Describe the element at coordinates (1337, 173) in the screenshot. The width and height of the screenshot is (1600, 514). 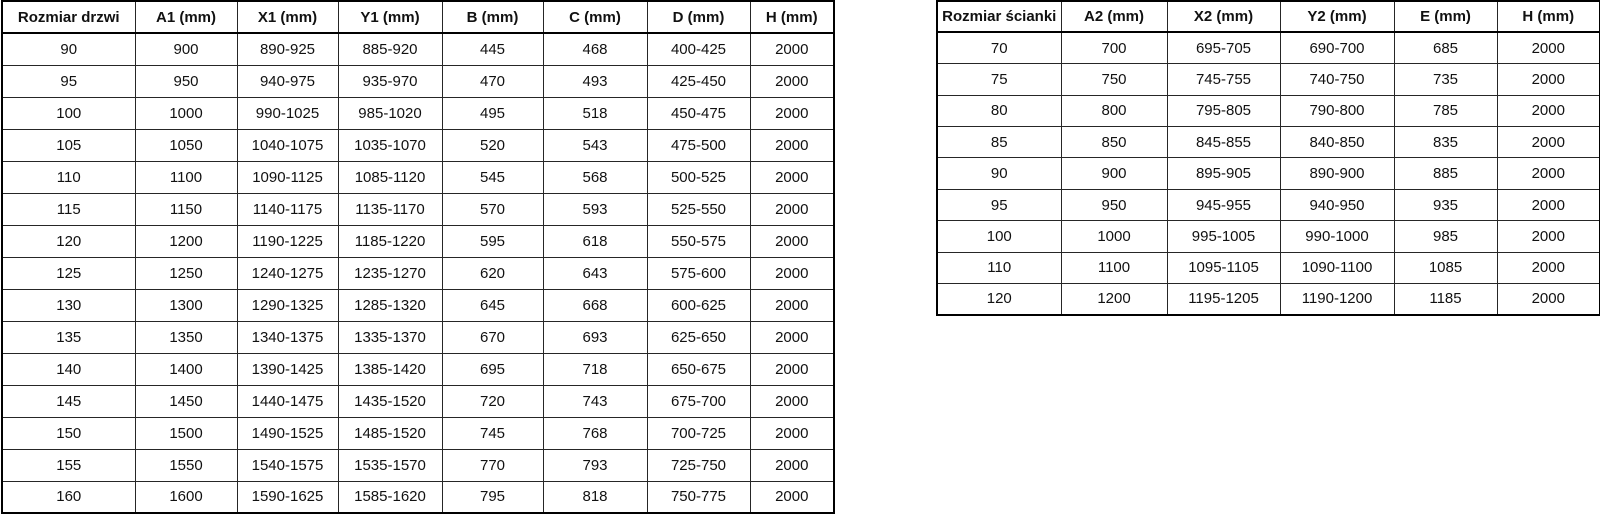
I see `table-cell: 890-900` at that location.